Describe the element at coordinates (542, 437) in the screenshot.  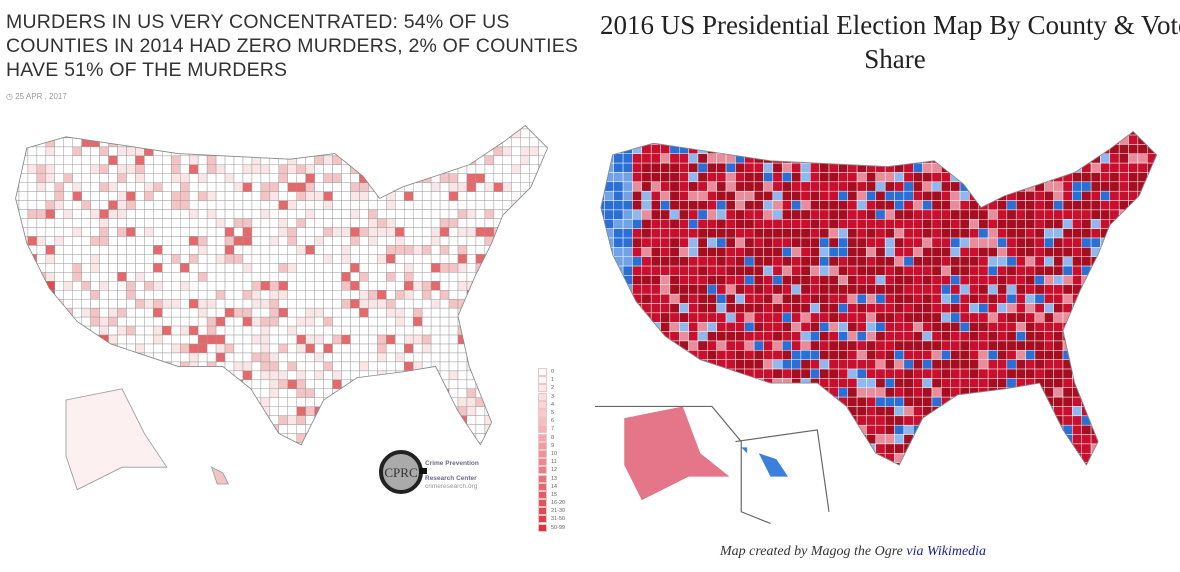
I see `legend-swatch` at that location.